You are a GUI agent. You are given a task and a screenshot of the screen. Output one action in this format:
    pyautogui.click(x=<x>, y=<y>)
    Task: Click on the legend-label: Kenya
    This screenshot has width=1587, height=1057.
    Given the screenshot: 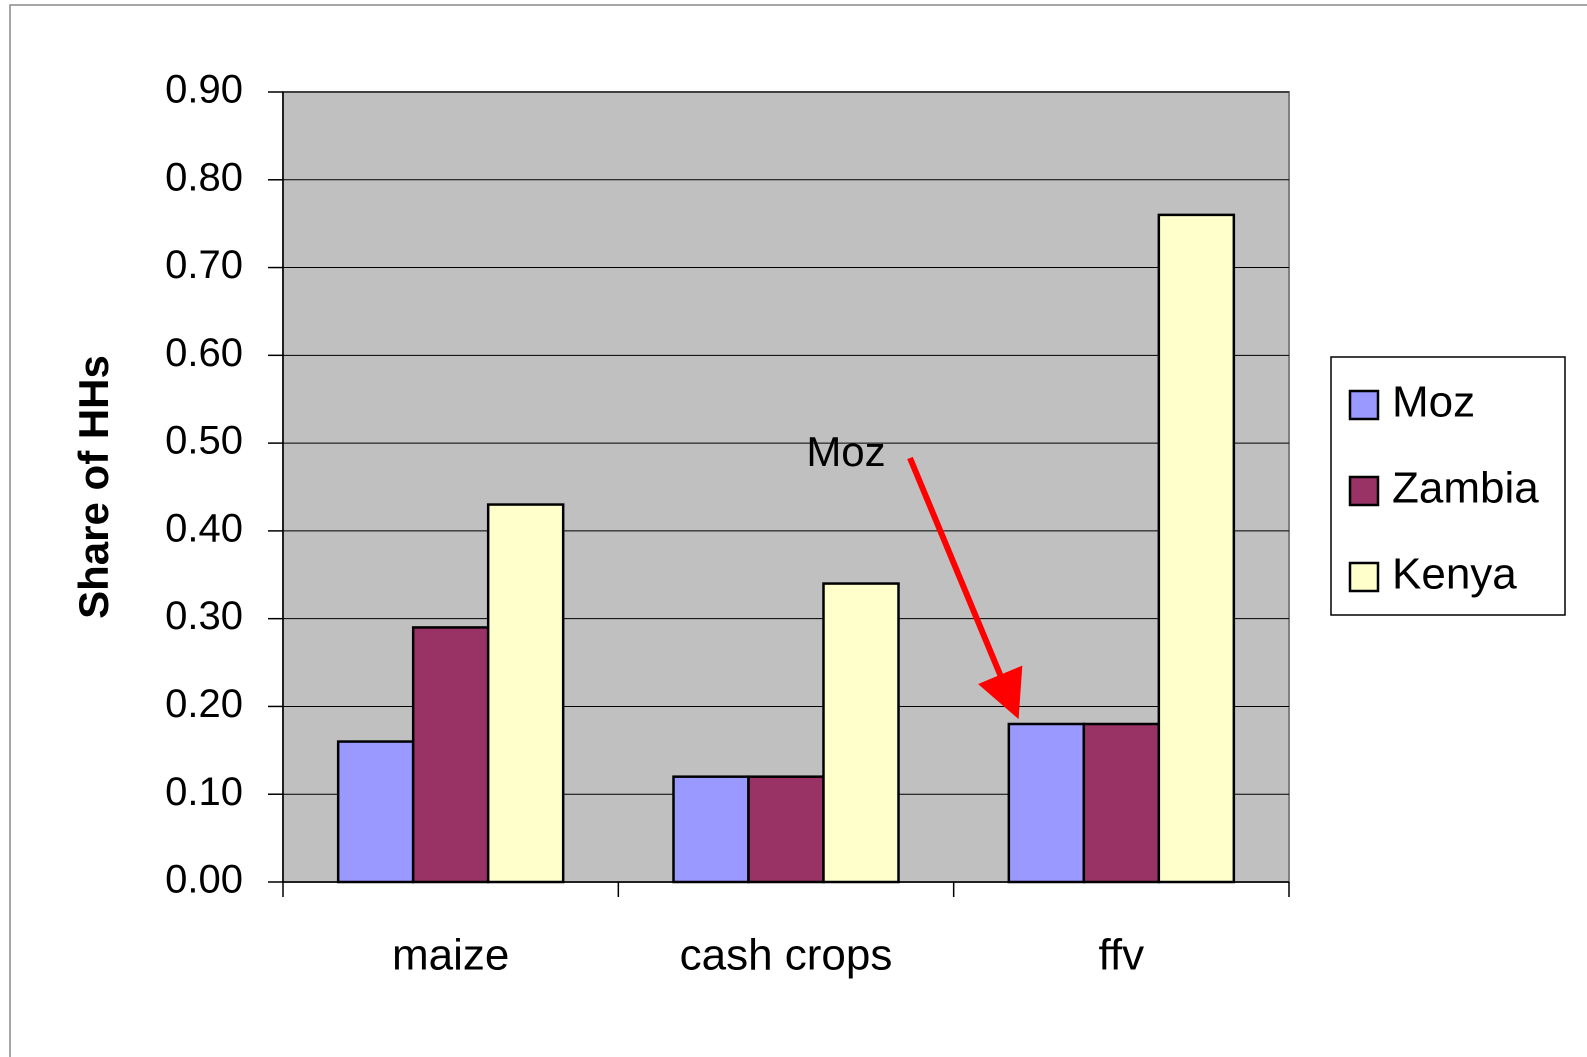 What is the action you would take?
    pyautogui.click(x=1454, y=574)
    